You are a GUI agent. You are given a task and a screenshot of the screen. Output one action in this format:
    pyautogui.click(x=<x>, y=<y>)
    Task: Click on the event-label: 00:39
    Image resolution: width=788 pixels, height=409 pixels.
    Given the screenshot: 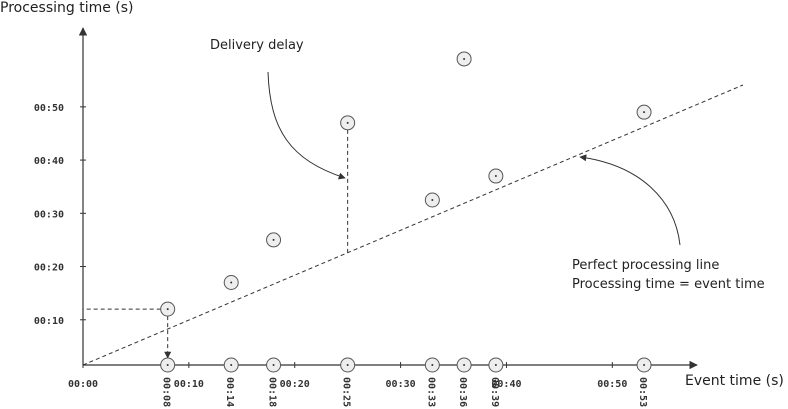 What is the action you would take?
    pyautogui.click(x=494, y=392)
    